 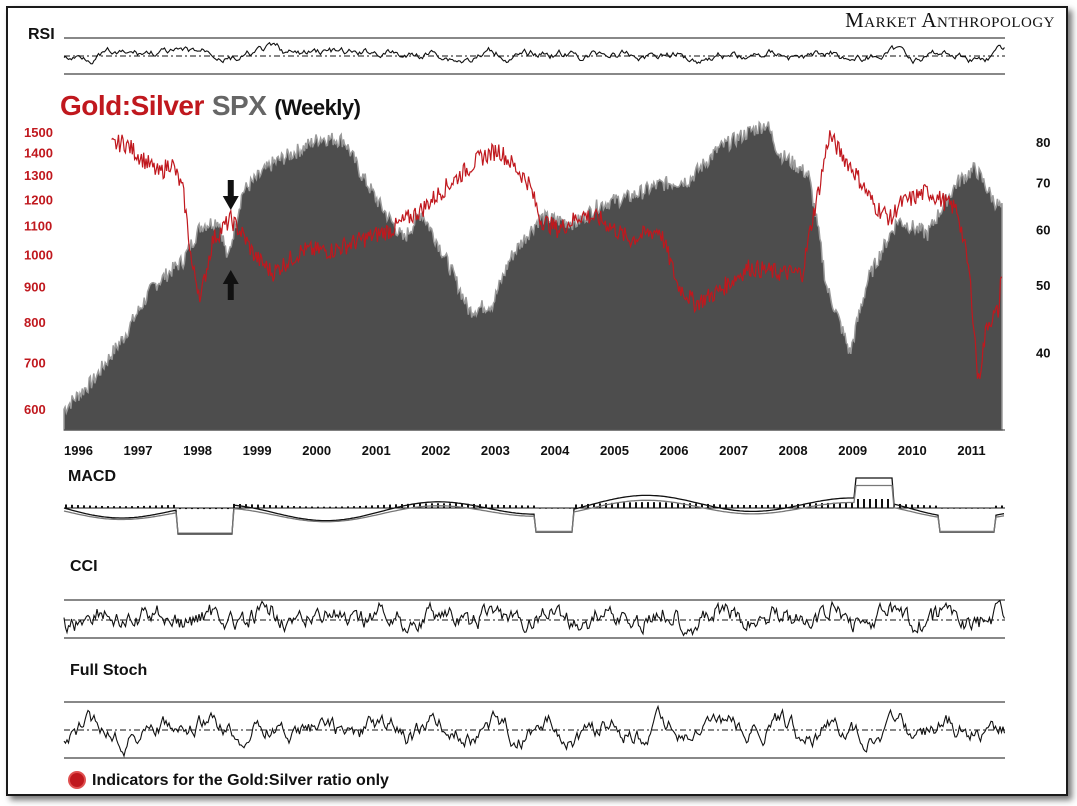 I want to click on x-tick-label: 2006, so click(x=674, y=450).